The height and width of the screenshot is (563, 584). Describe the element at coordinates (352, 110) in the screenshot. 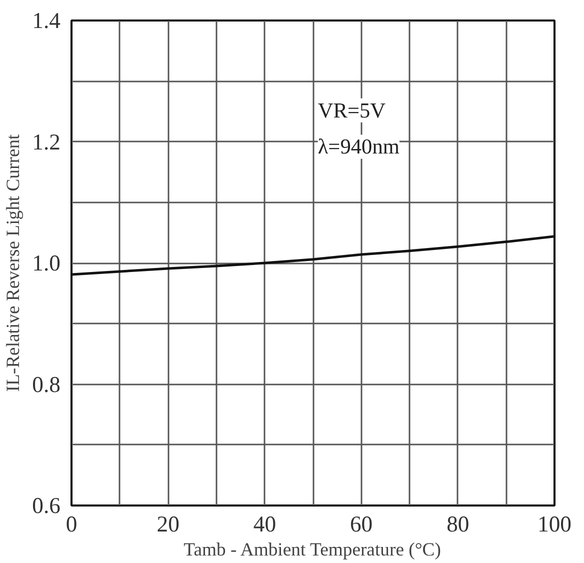

I see `annotation: VR=5V` at that location.